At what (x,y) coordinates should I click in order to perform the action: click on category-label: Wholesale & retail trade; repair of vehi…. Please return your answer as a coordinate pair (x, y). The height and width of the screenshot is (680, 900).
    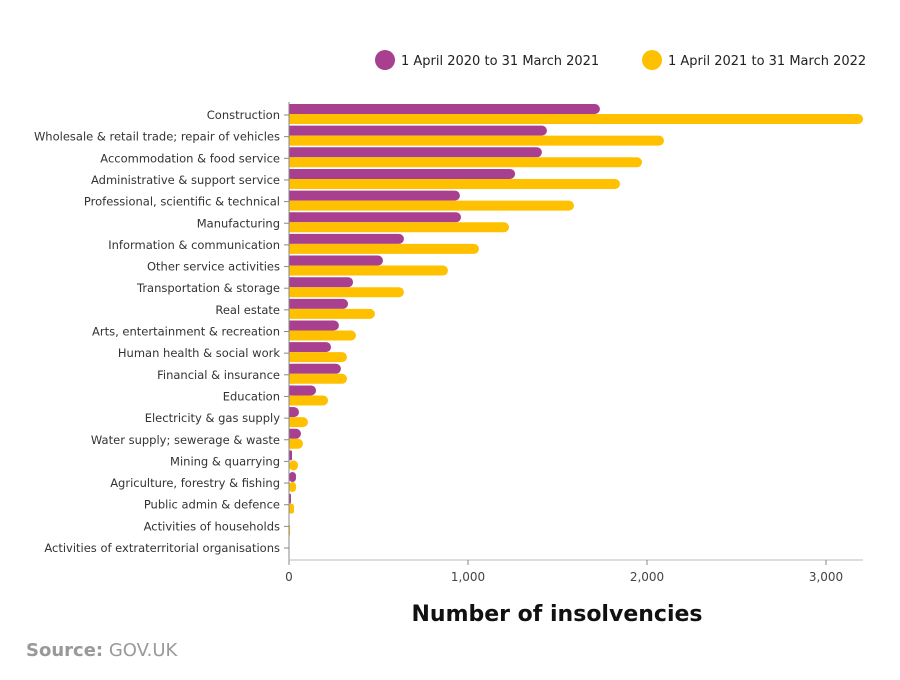
    Looking at the image, I should click on (157, 137).